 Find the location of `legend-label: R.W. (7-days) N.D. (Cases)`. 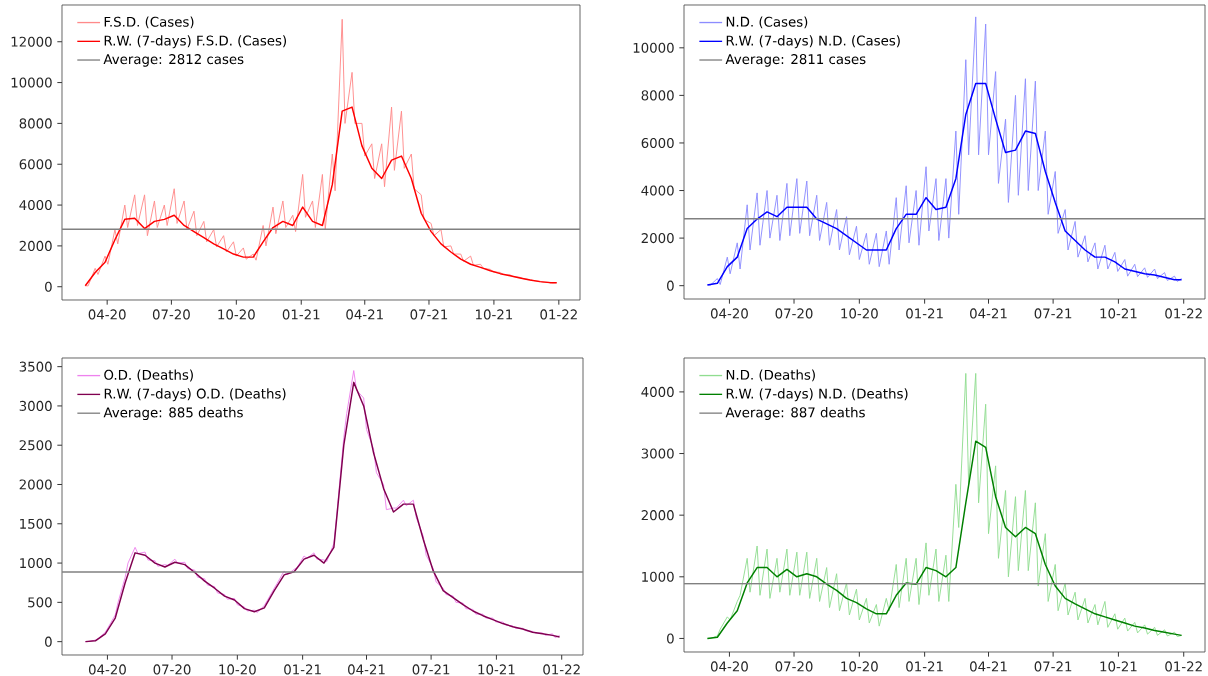

legend-label: R.W. (7-days) N.D. (Cases) is located at coordinates (813, 42).